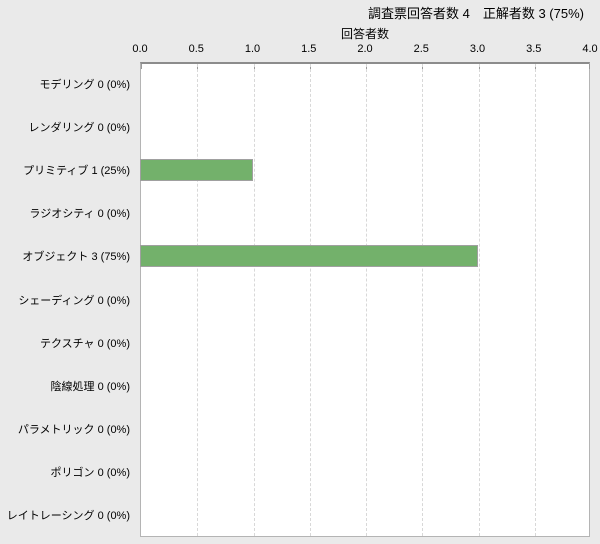 The height and width of the screenshot is (544, 600). What do you see at coordinates (76, 257) in the screenshot?
I see `category-label: オブジェクト 3 (75%)` at bounding box center [76, 257].